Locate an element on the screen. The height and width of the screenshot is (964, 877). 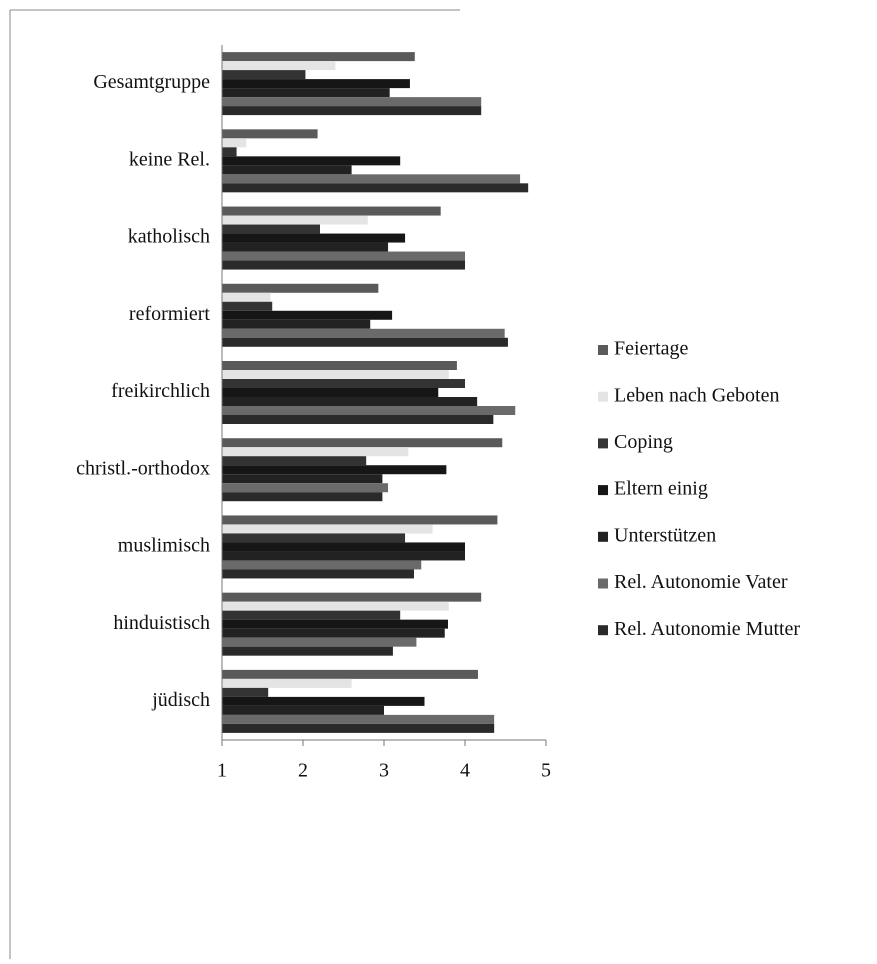
x-tick-label: 5 is located at coordinates (546, 771).